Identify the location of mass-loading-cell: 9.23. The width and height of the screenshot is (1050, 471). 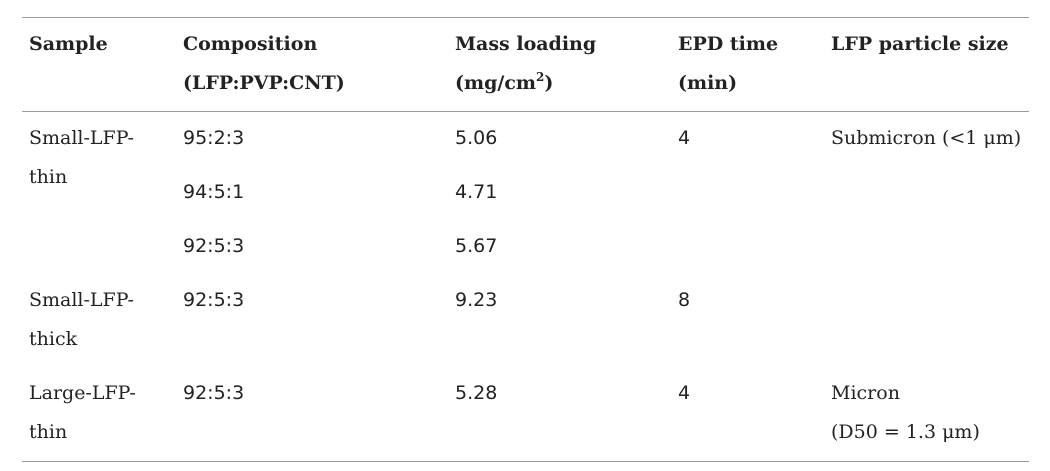
(476, 300).